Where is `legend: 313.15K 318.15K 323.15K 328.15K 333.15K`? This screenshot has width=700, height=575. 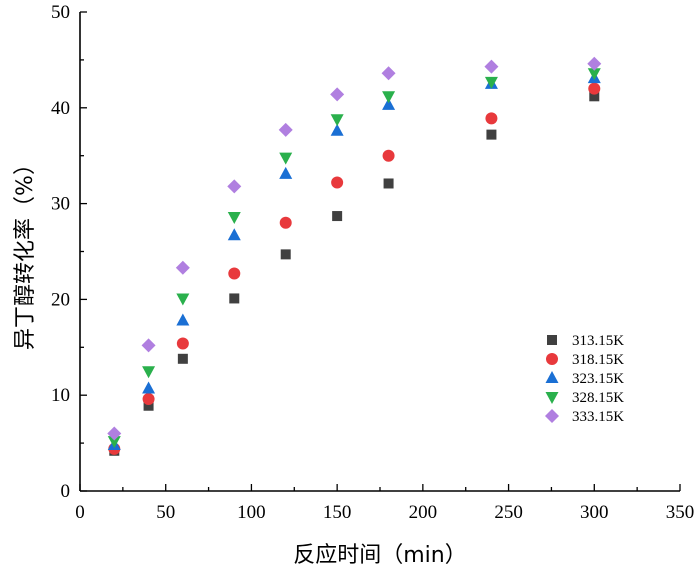 legend: 313.15K 318.15K 323.15K 328.15K 333.15K is located at coordinates (584, 379).